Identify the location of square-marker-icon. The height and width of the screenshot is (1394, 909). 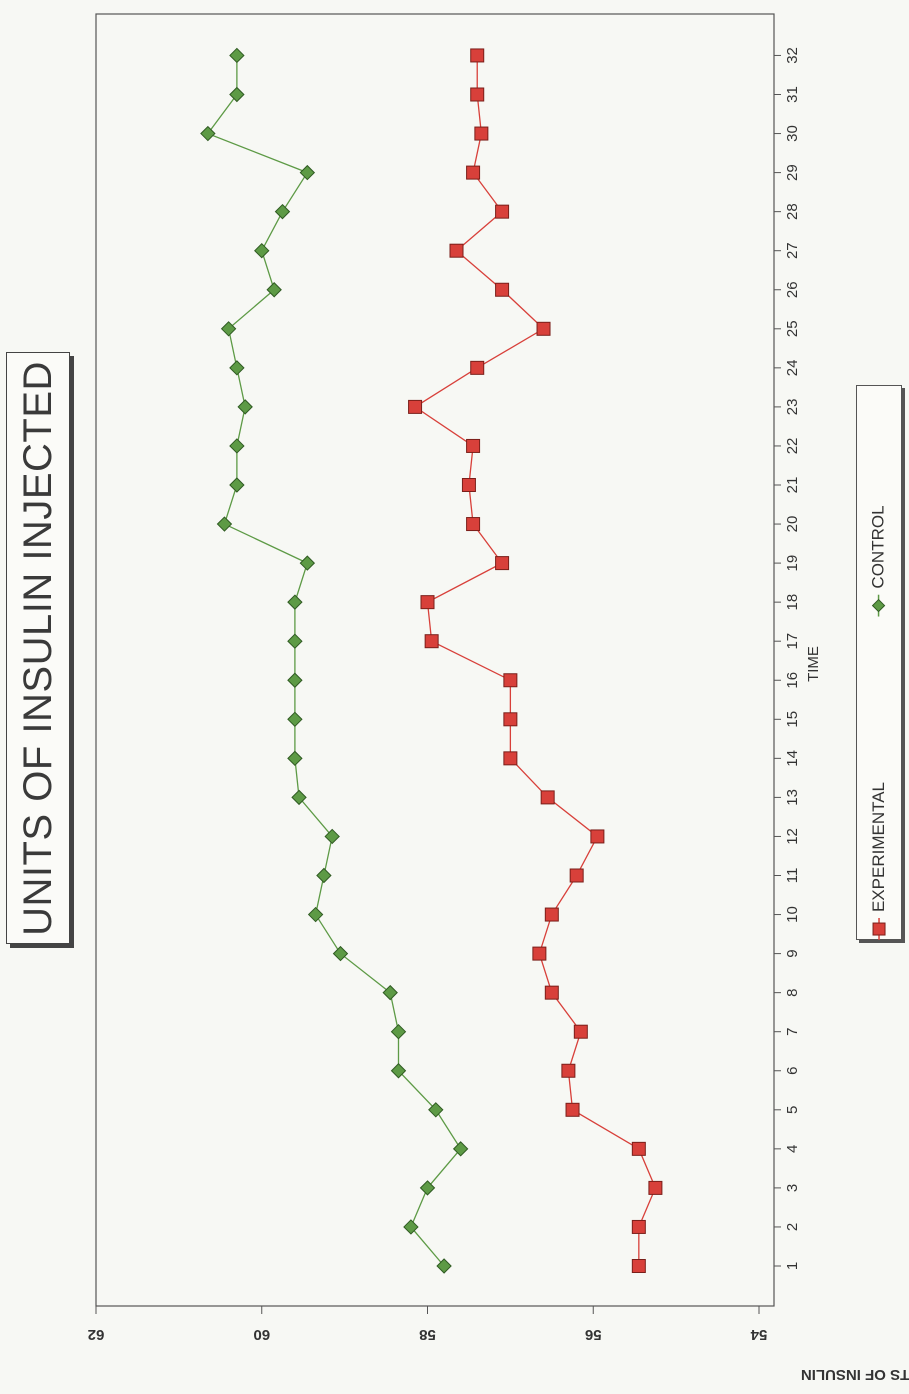
(879, 929).